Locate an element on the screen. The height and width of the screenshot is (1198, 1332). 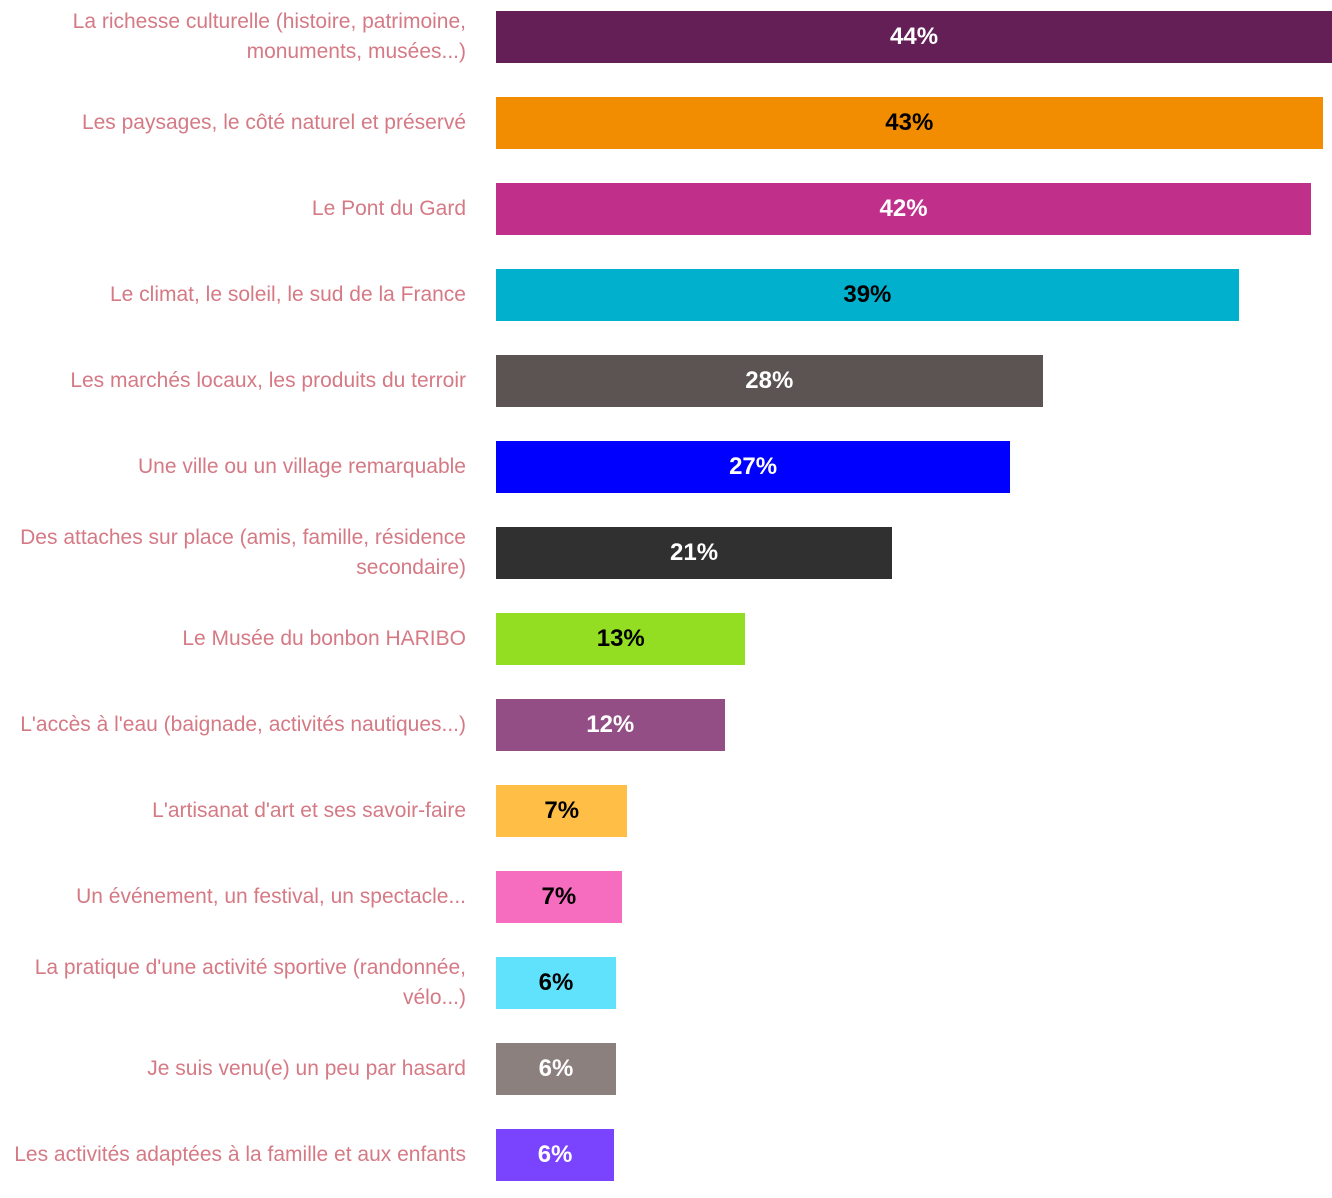
value-label: 42% is located at coordinates (903, 208).